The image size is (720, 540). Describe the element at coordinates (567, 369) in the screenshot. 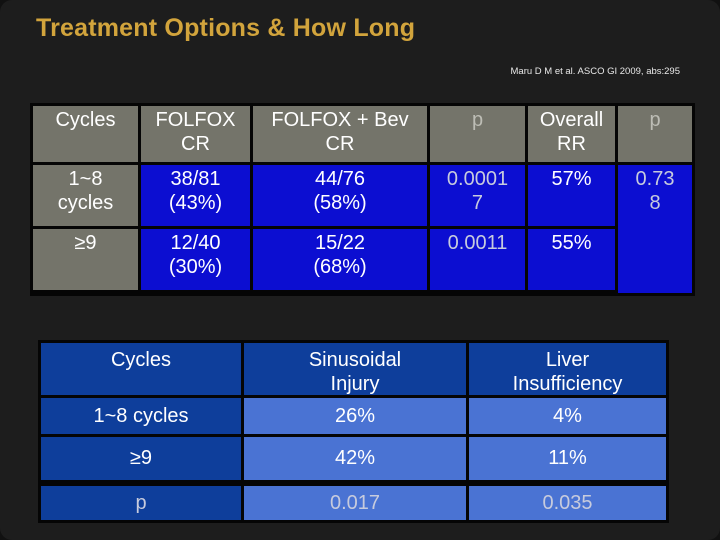

I see `table2-header-liver-insufficiency: Liver Insufficiency` at that location.